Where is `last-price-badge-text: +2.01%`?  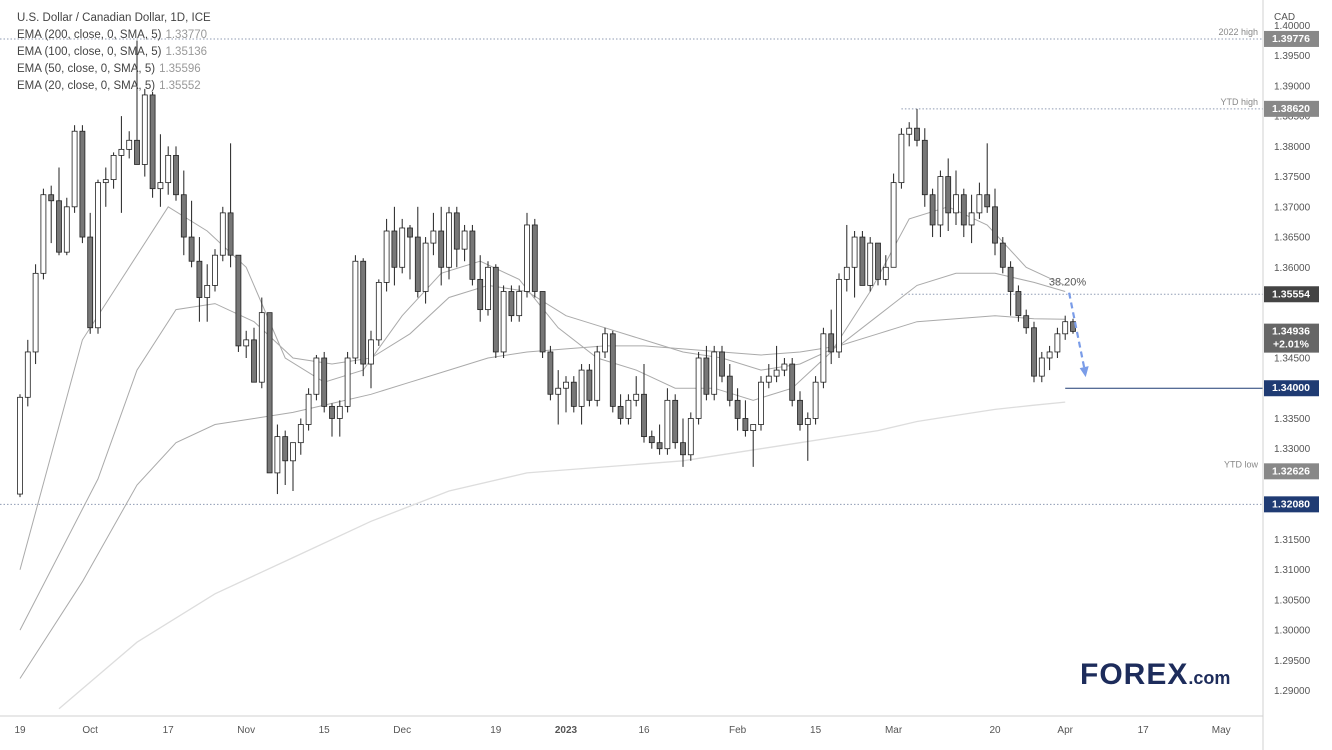
last-price-badge-text: +2.01% is located at coordinates (1291, 345).